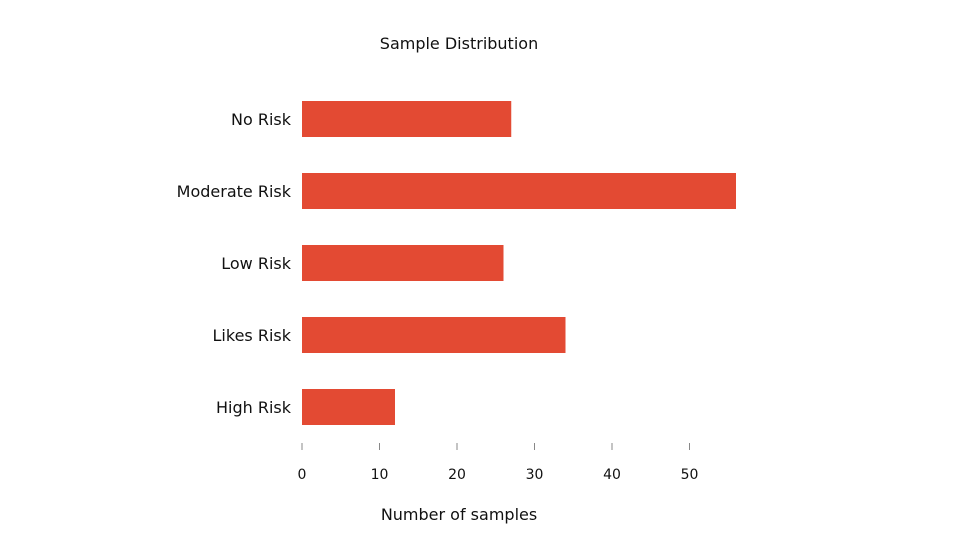  Describe the element at coordinates (403, 263) in the screenshot. I see `bar-low-risk` at that location.